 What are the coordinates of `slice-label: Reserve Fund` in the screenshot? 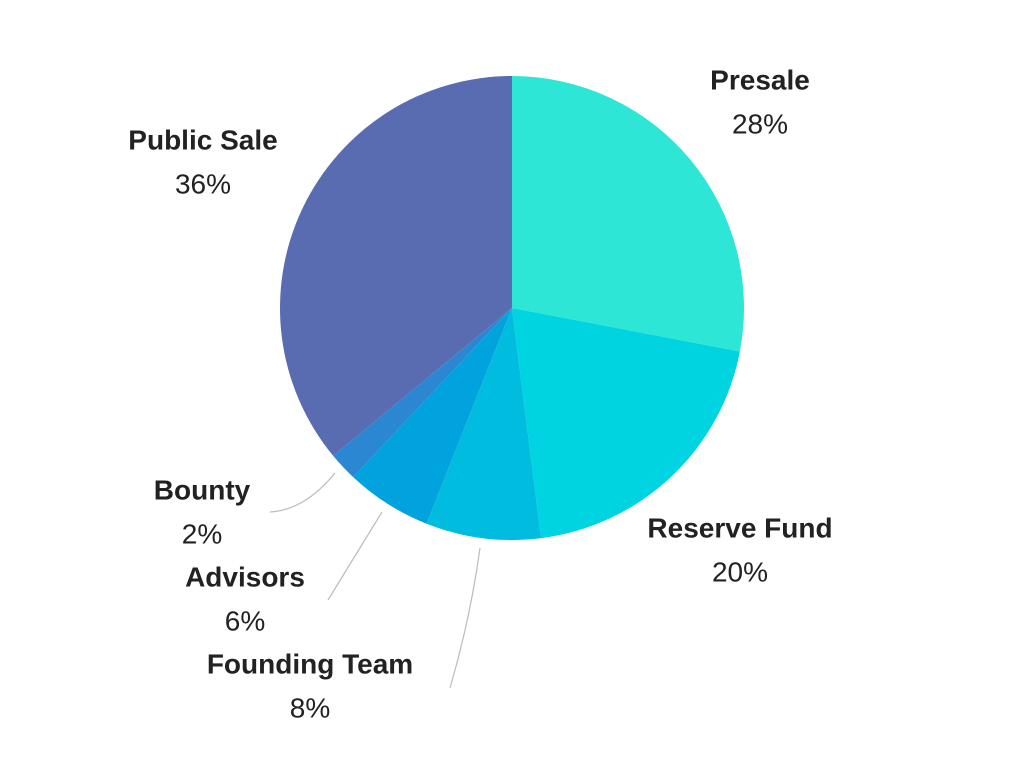 It's located at (739, 527).